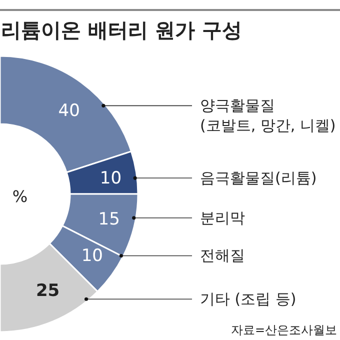  What do you see at coordinates (268, 115) in the screenshot?
I see `slice-label: 양극활물질 (코발트, 망간, 니켈)` at bounding box center [268, 115].